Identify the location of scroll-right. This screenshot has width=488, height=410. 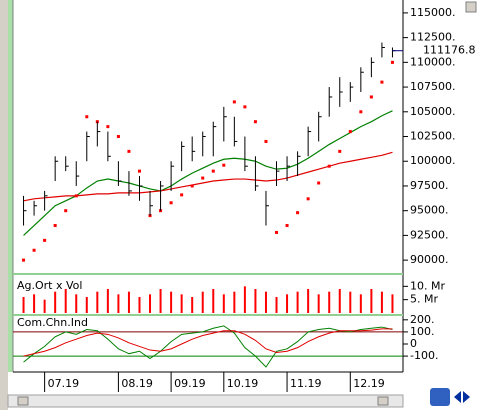
(383, 401).